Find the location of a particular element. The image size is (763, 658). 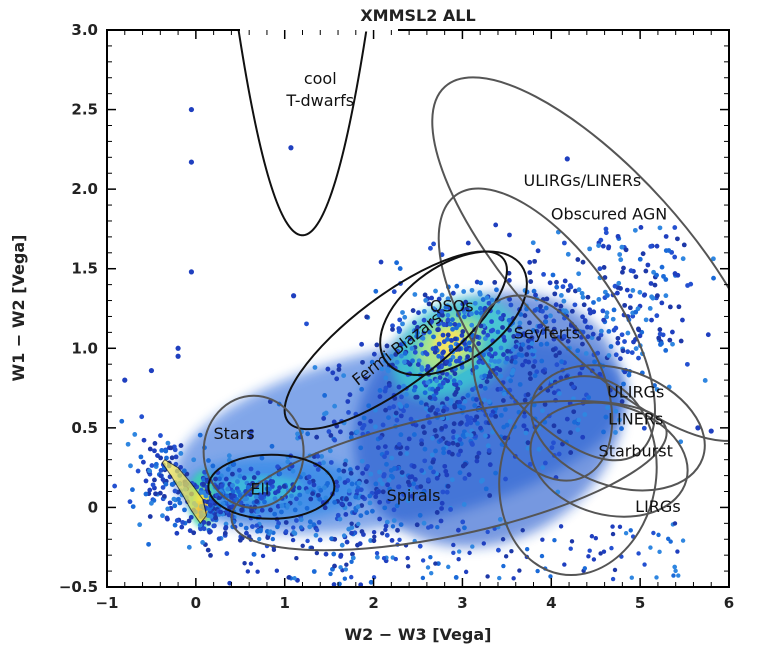

region-label: Ell is located at coordinates (259, 489).